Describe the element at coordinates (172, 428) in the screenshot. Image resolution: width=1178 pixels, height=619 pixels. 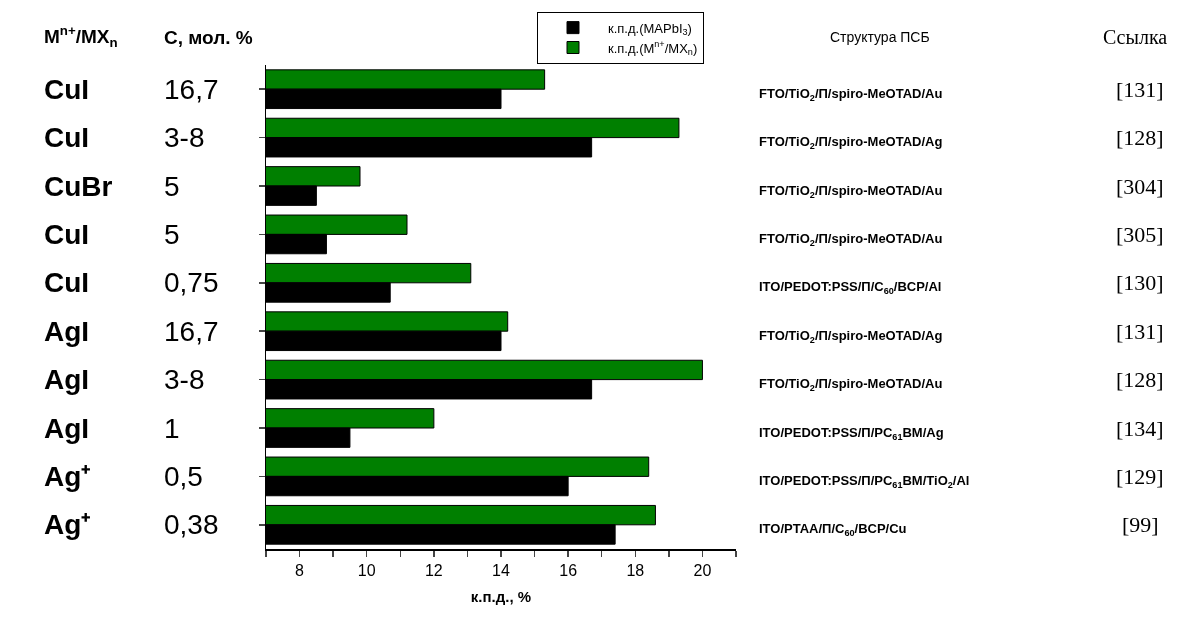
I see `text: 1` at that location.